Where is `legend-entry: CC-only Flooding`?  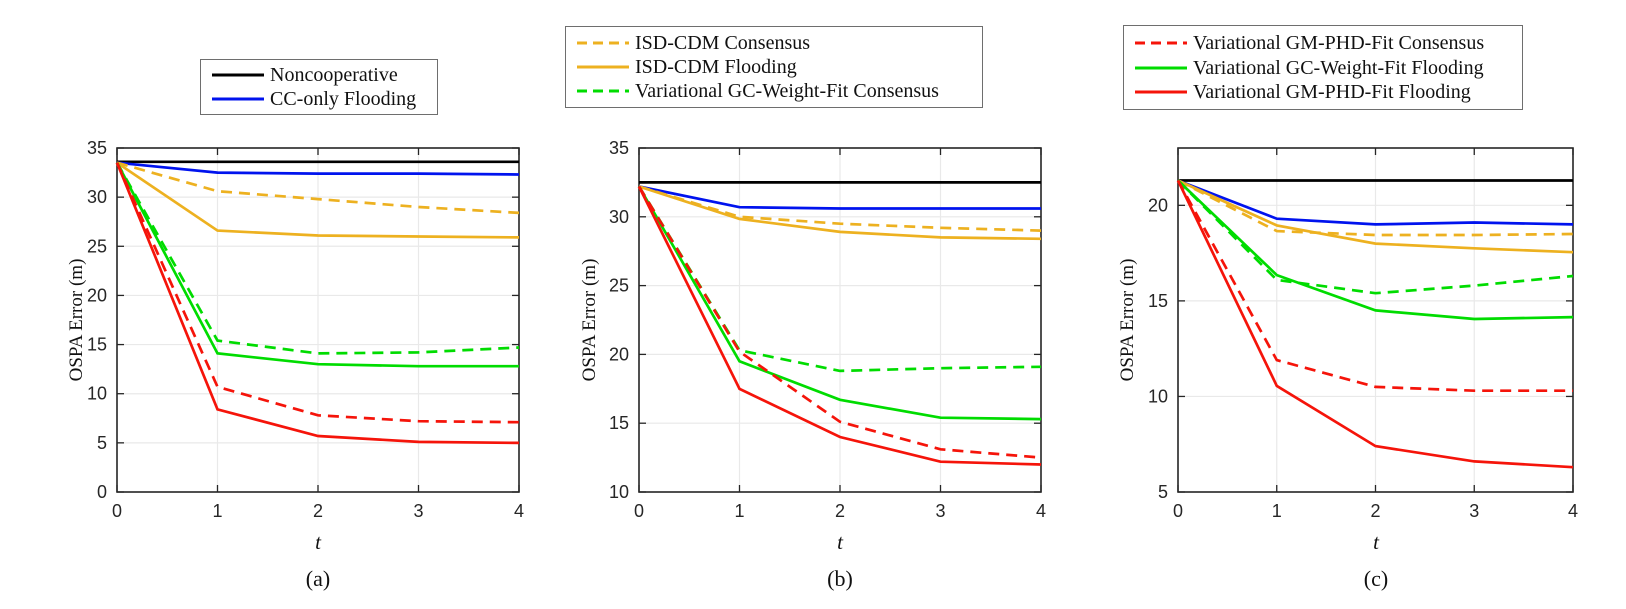
legend-entry: CC-only Flooding is located at coordinates (321, 99).